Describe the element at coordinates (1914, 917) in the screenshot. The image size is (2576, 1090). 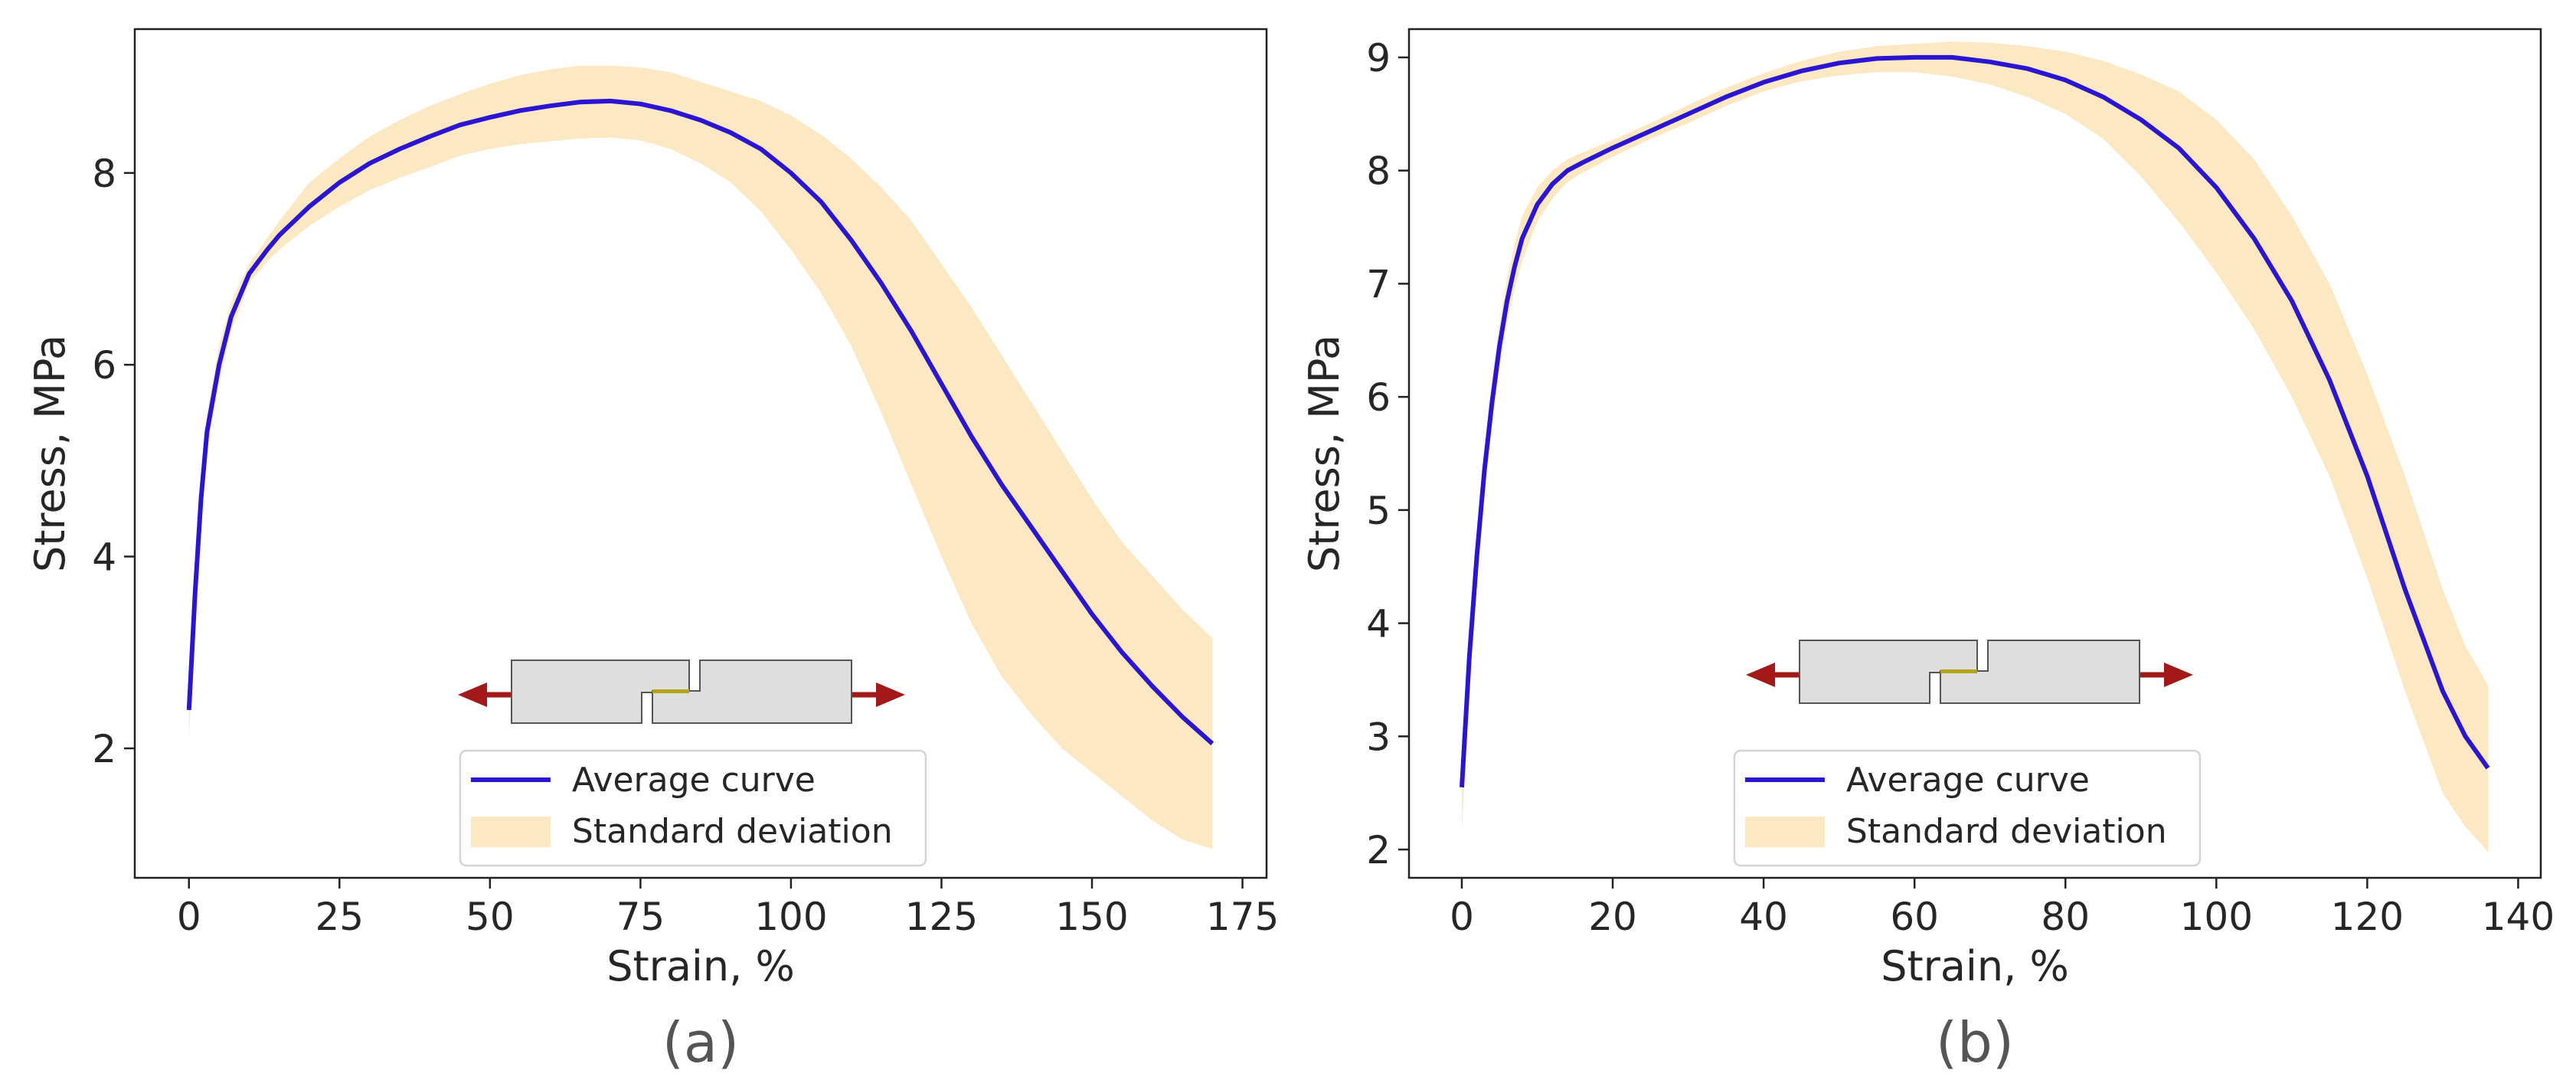
I see `x-tick-label: 60` at that location.